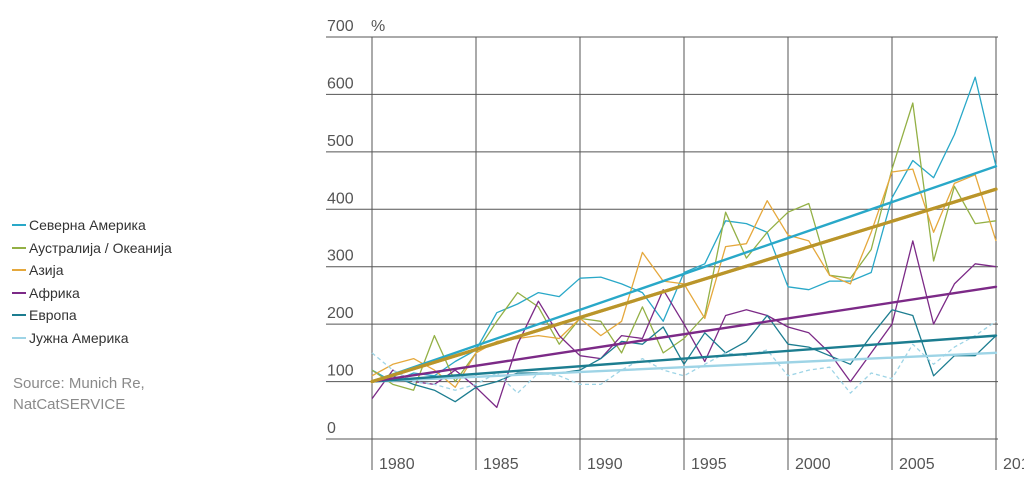 This screenshot has height=496, width=1024. I want to click on y-tick-label: 300, so click(340, 256).